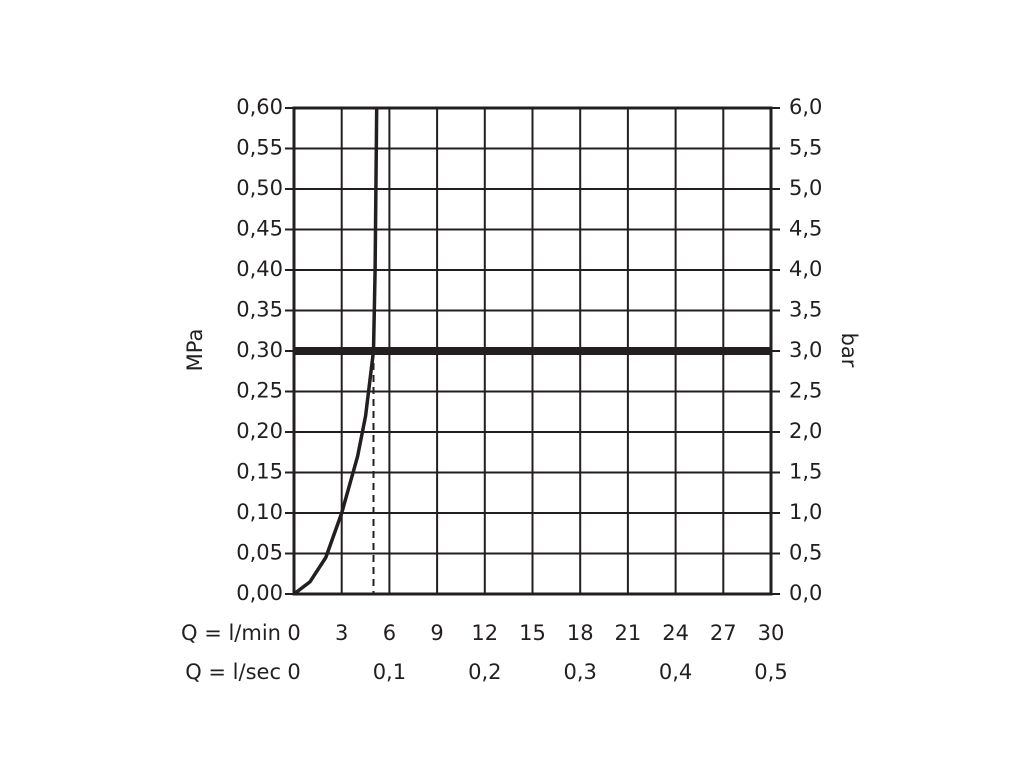 This screenshot has height=768, width=1024. Describe the element at coordinates (849, 350) in the screenshot. I see `y2-axis-label: bar` at that location.